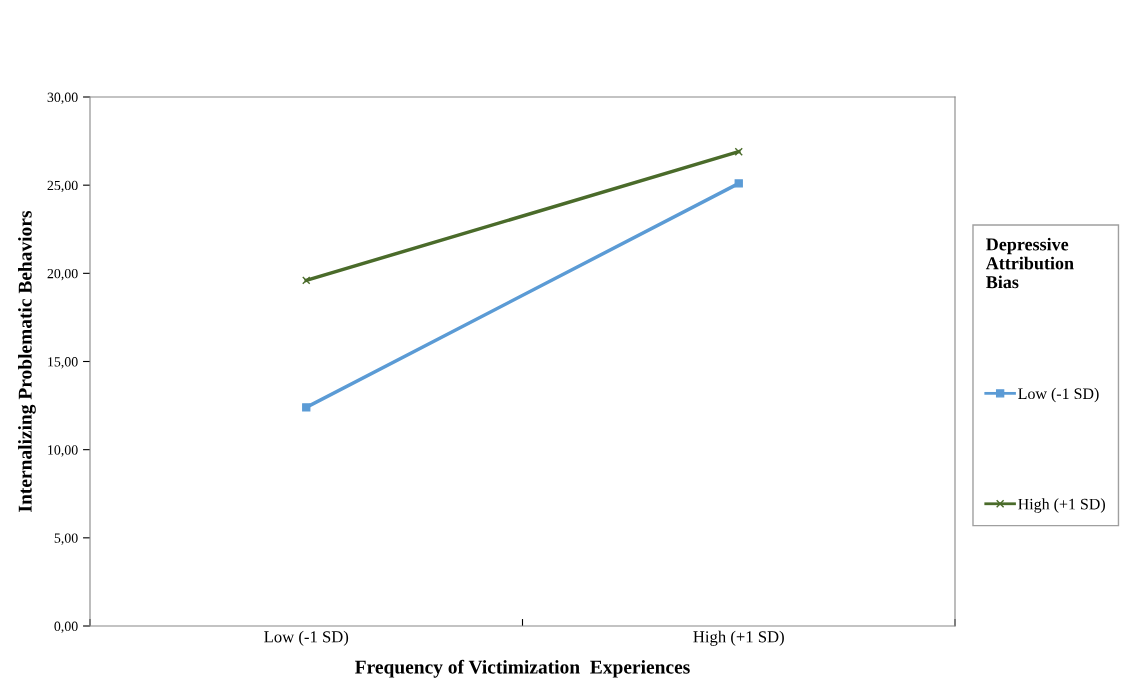  I want to click on legend-label: Low (-1 SD), so click(1058, 395).